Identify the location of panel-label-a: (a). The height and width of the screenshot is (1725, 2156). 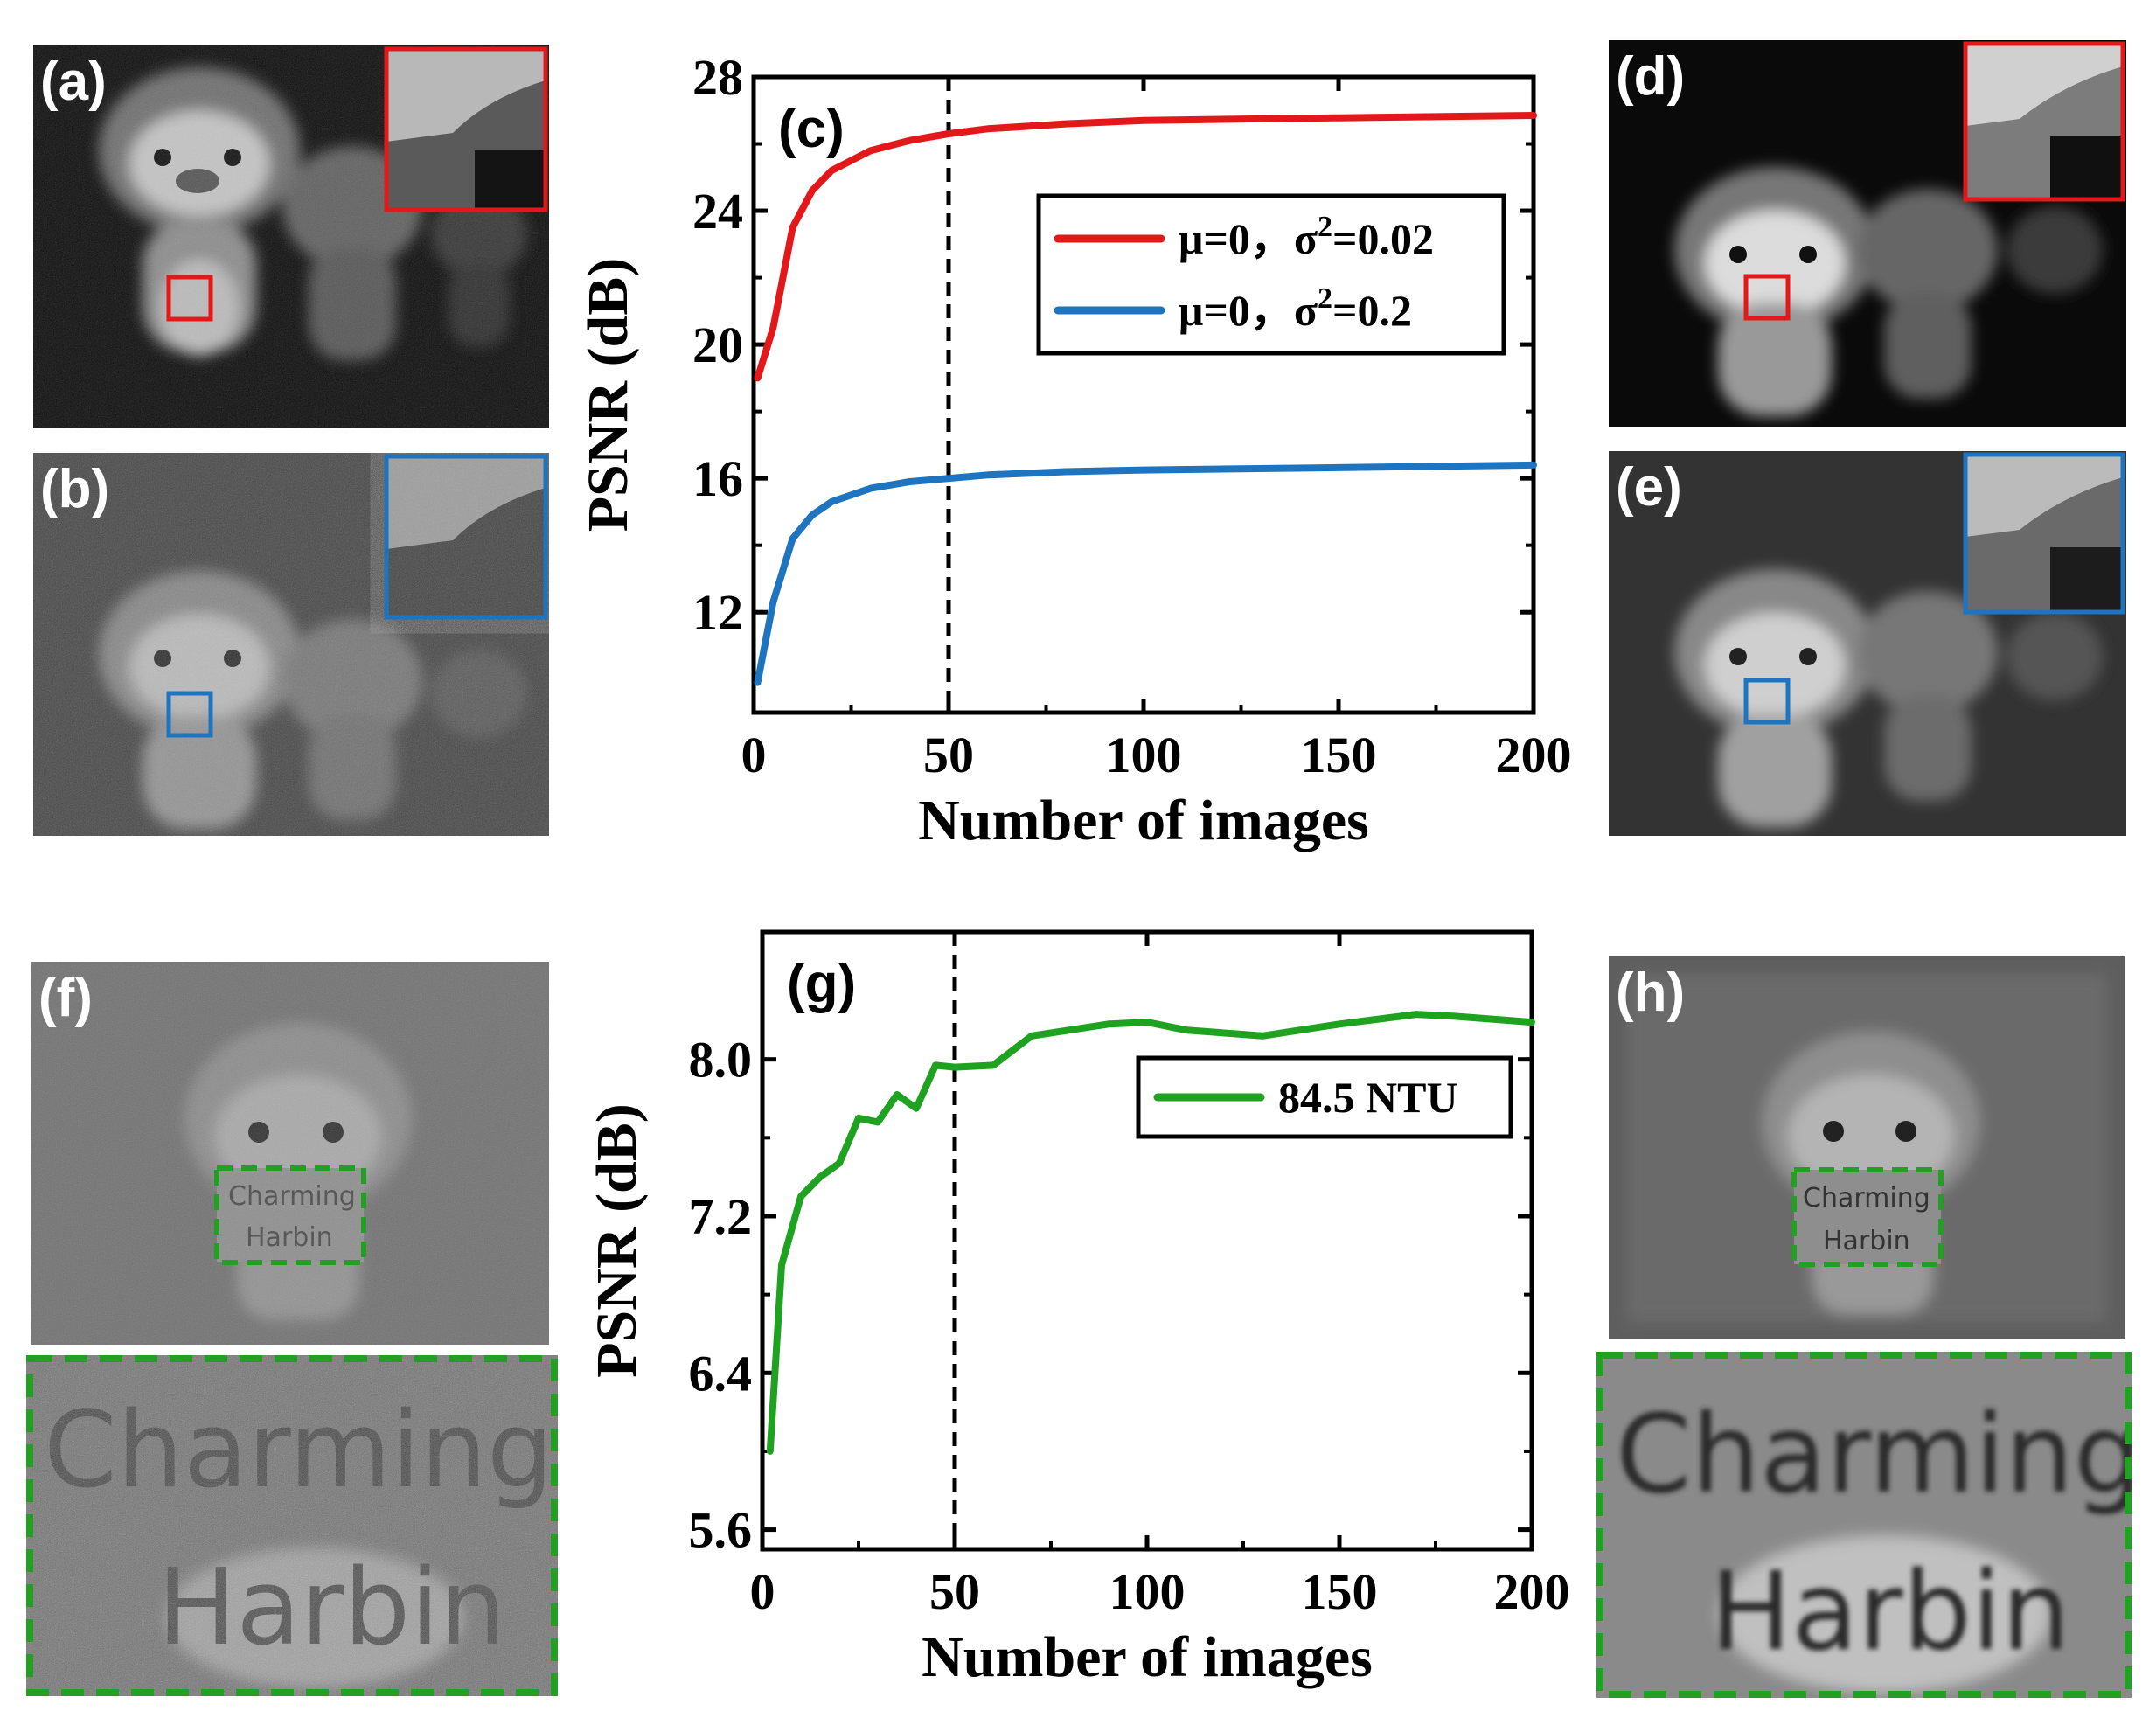
(73, 82).